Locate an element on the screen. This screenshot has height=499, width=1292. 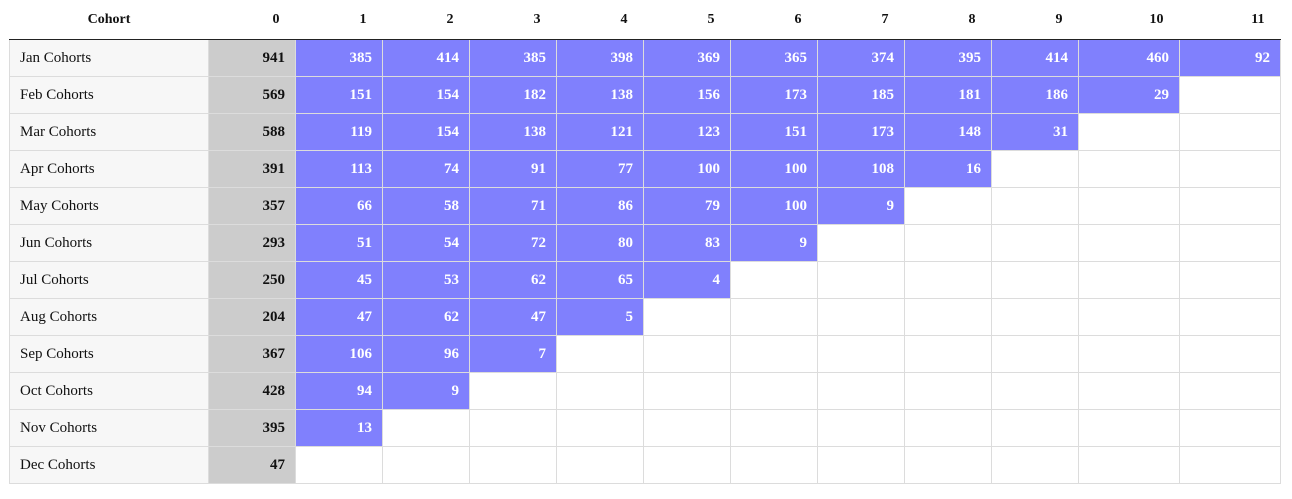
retention-cell: 58 is located at coordinates (426, 206).